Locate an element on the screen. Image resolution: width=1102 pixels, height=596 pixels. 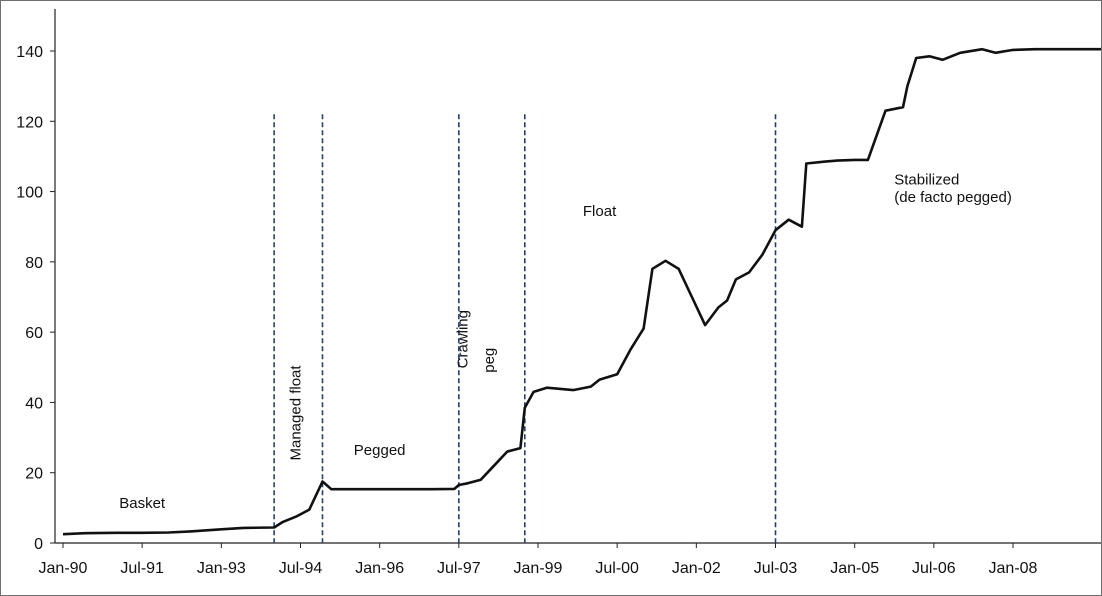
x-tick-label: Jul-94 is located at coordinates (301, 568).